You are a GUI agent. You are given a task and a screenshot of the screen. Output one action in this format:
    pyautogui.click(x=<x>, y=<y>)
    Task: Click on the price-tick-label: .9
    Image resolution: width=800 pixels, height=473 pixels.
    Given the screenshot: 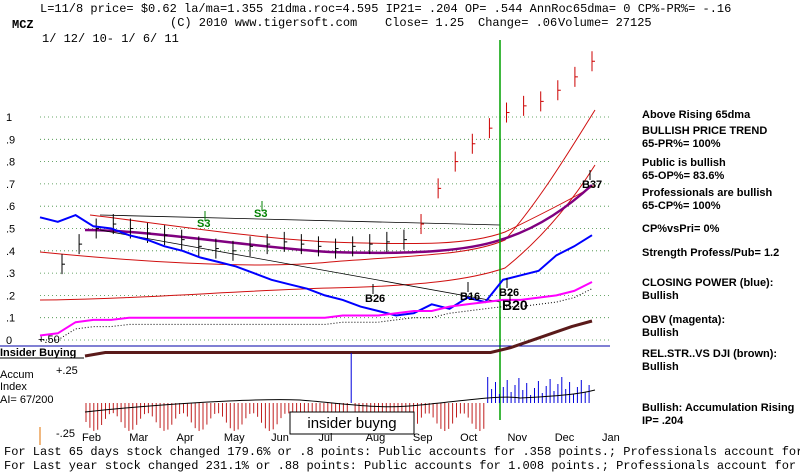 What is the action you would take?
    pyautogui.click(x=10, y=140)
    